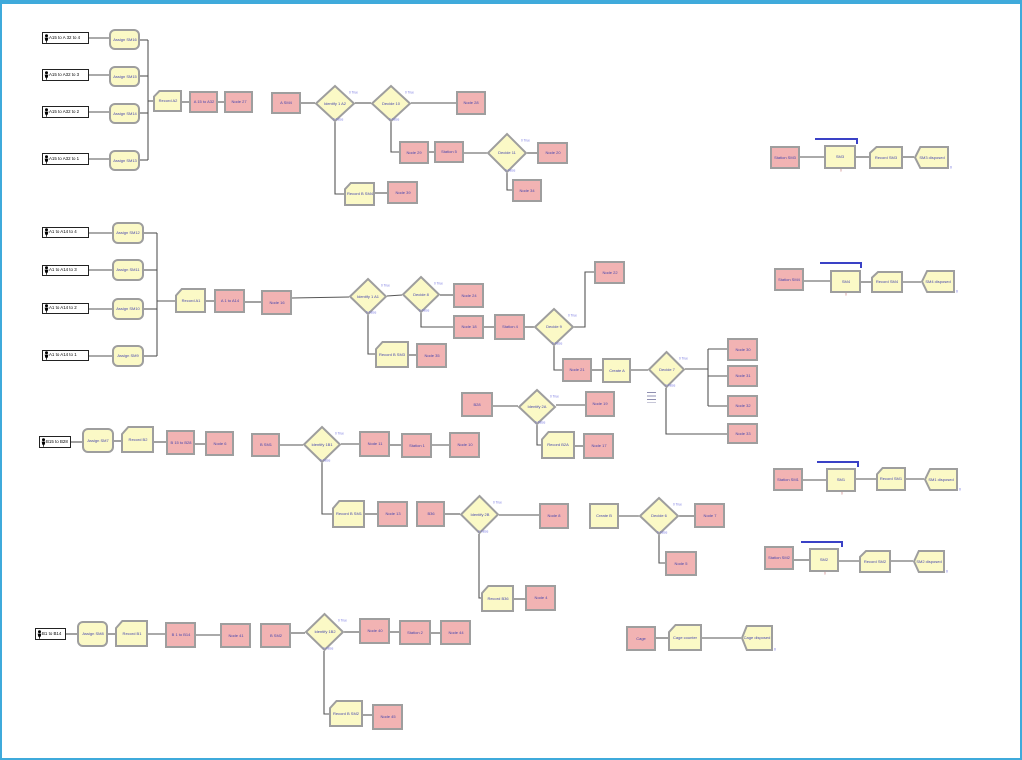 The image size is (1022, 760). Describe the element at coordinates (616, 370) in the screenshot. I see `ybox-create-a: Create A` at that location.